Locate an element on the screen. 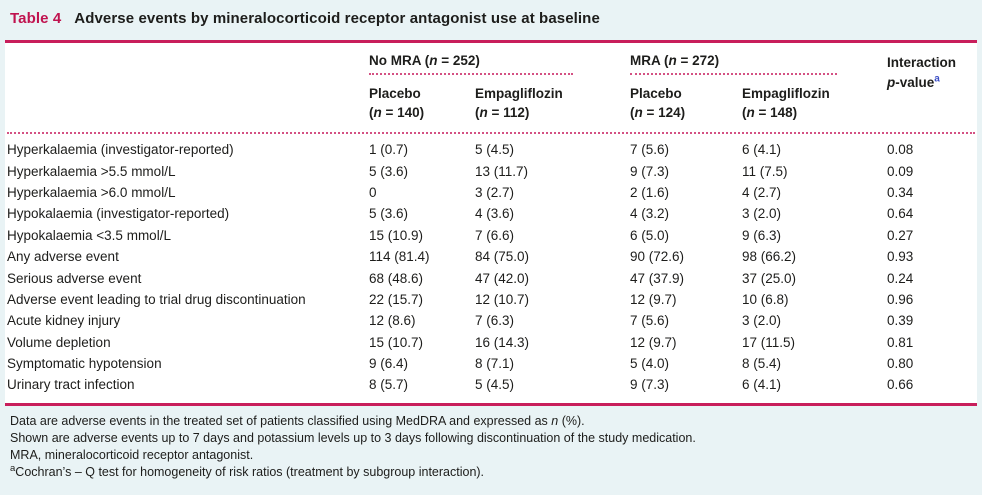 The width and height of the screenshot is (982, 495). row-value: 0.96 is located at coordinates (900, 299).